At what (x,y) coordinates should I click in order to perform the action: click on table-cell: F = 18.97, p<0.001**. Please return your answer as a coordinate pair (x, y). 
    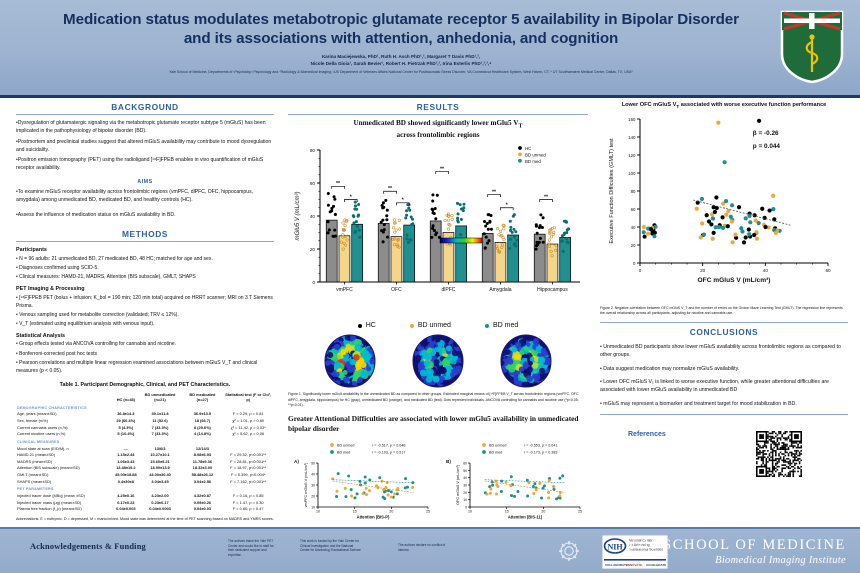
    Looking at the image, I should click on (248, 468).